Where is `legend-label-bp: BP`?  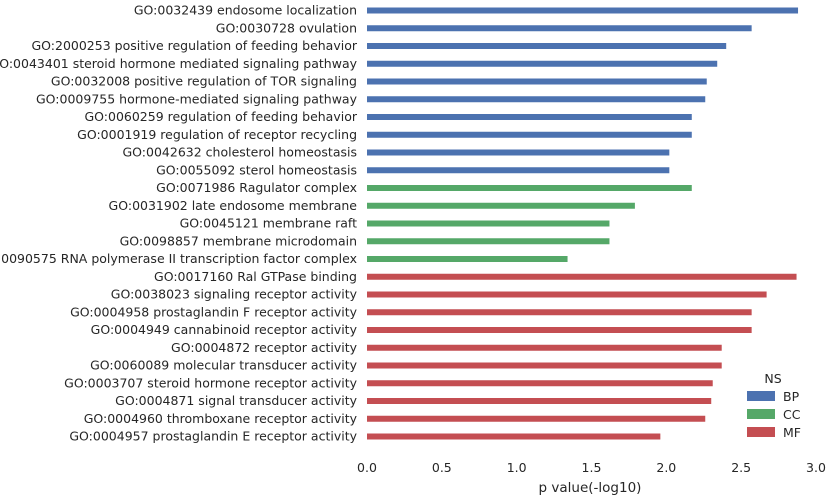 legend-label-bp: BP is located at coordinates (791, 396).